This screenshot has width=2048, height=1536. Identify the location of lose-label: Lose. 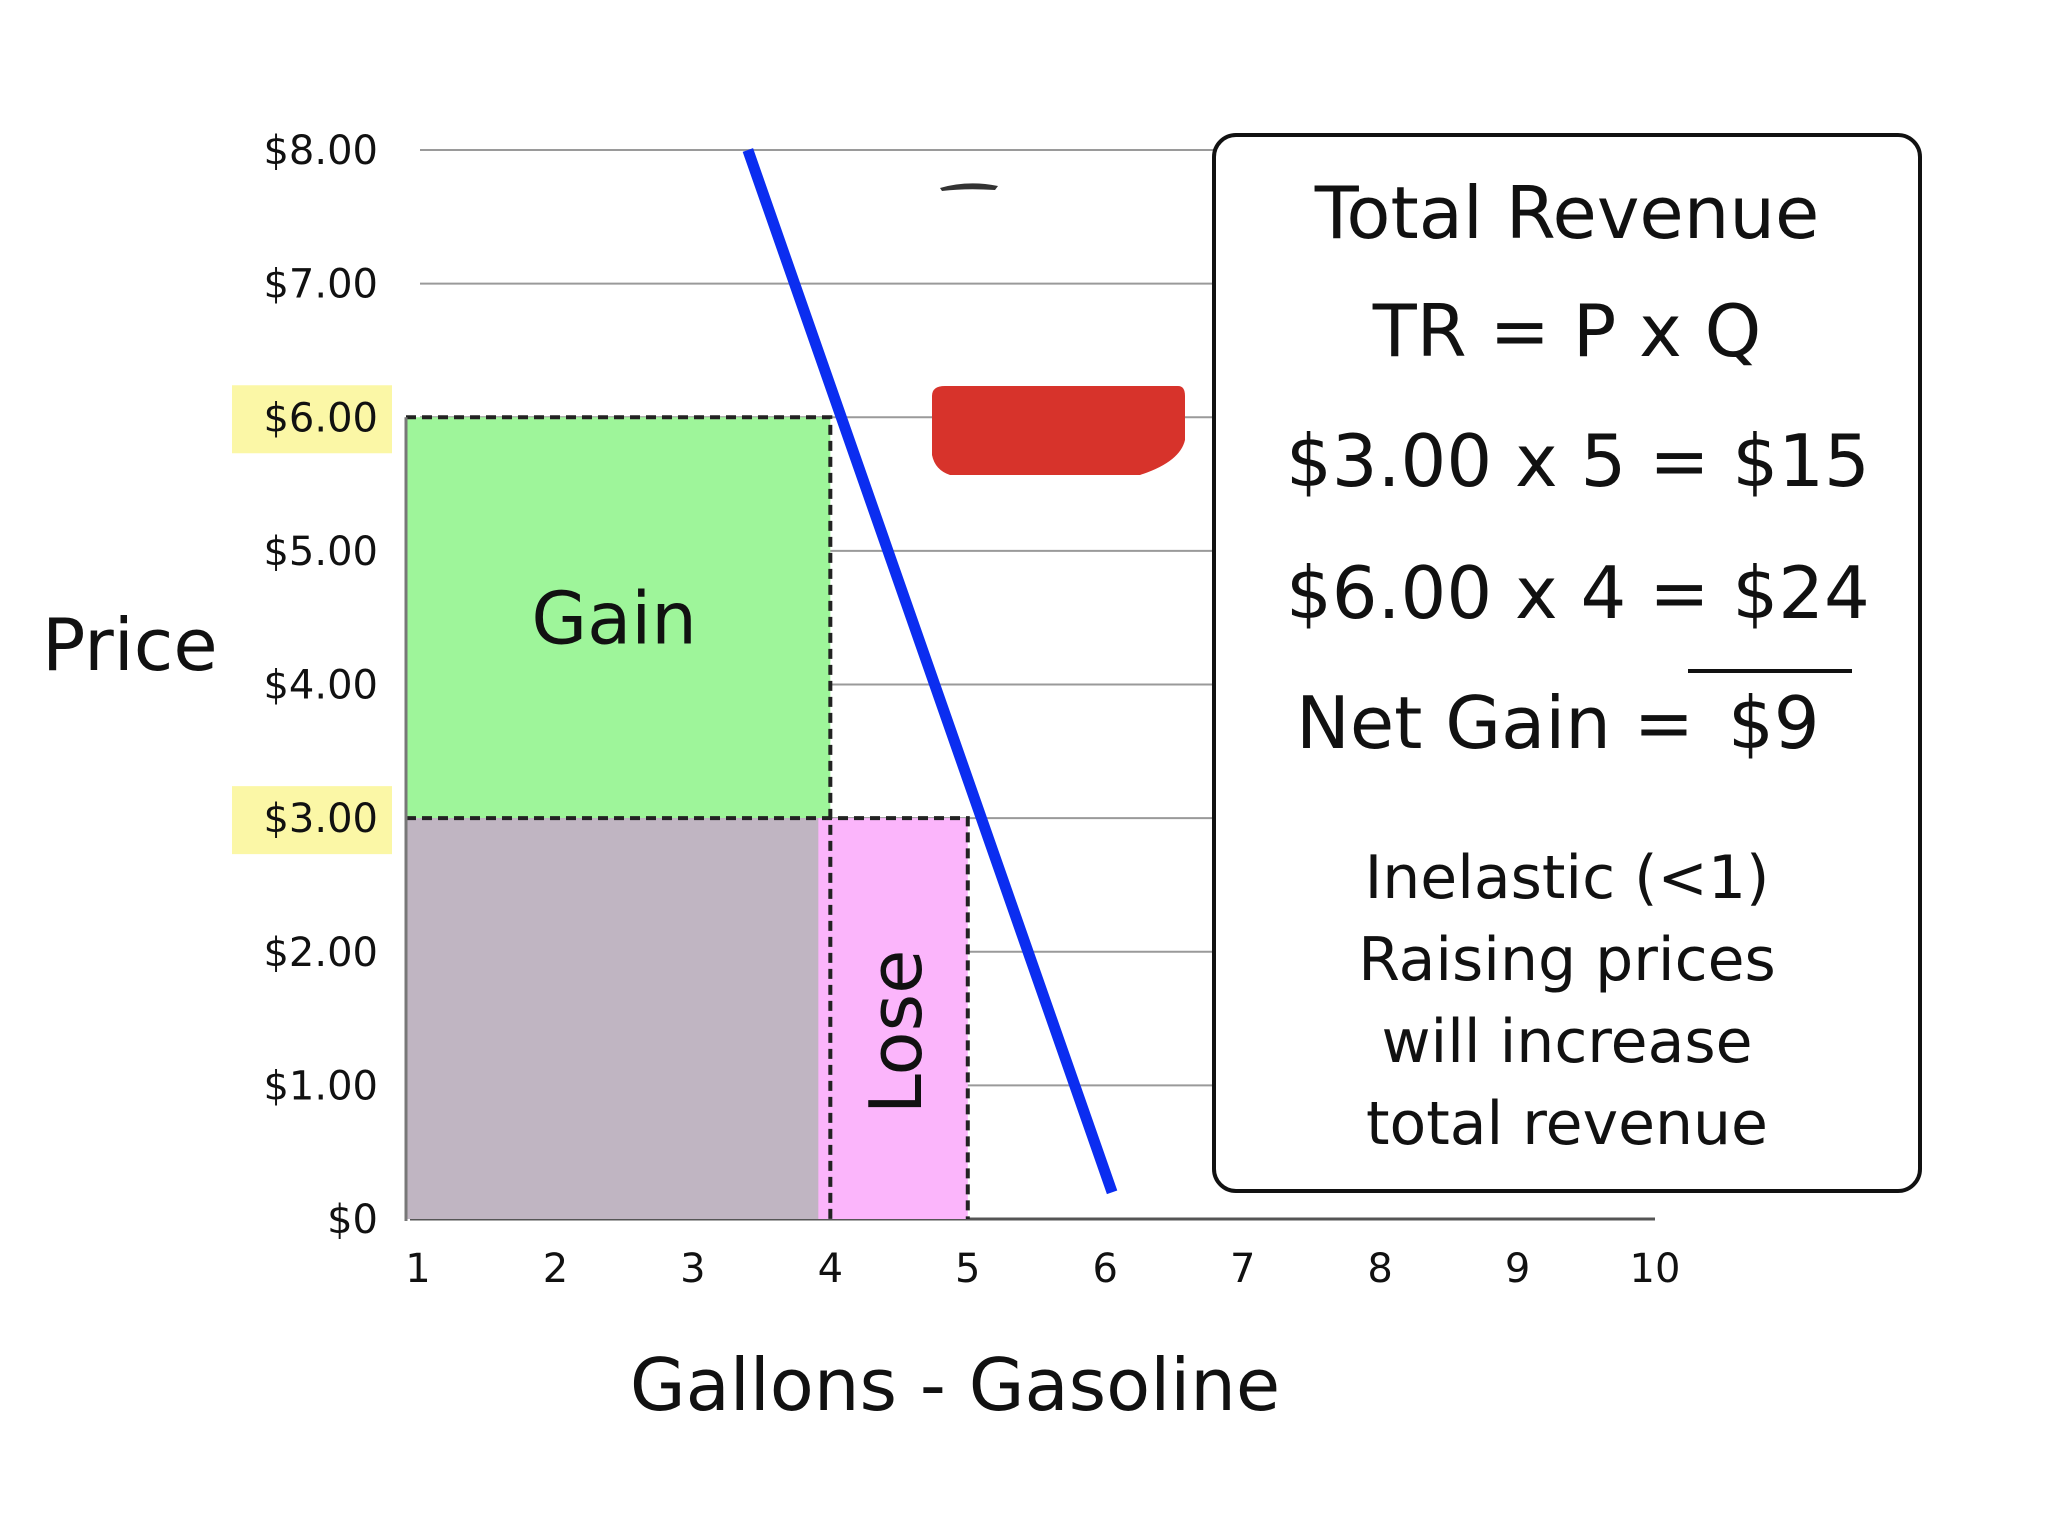
(896, 1032).